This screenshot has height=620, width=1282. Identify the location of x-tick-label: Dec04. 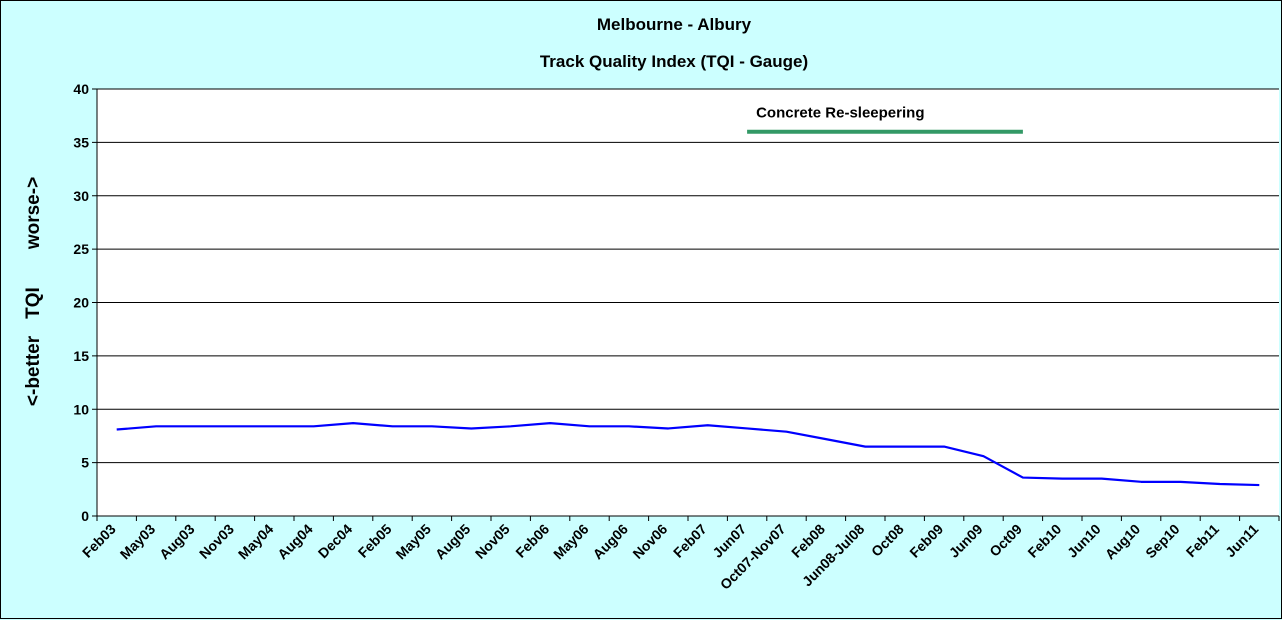
(335, 541).